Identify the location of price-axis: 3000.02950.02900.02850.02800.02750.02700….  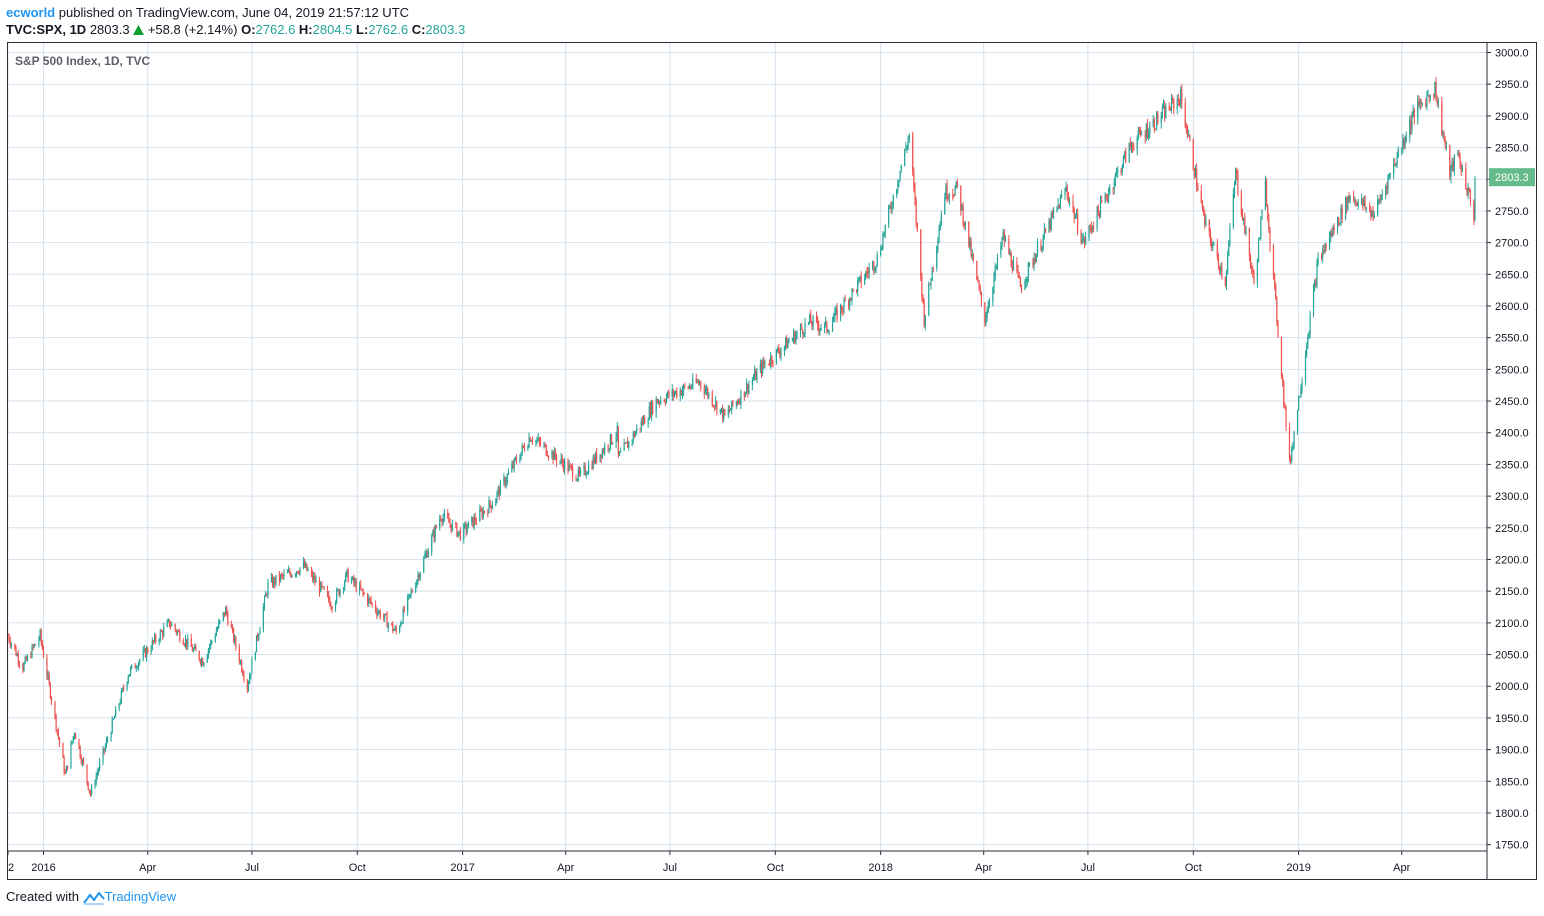
(1508, 450).